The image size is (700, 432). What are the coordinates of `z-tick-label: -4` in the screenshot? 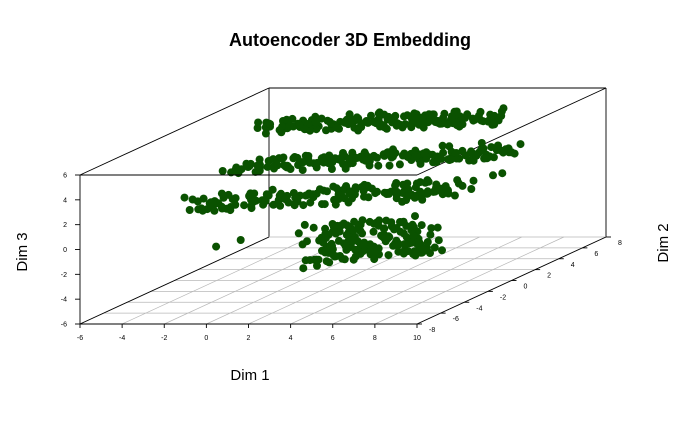 It's located at (64, 300).